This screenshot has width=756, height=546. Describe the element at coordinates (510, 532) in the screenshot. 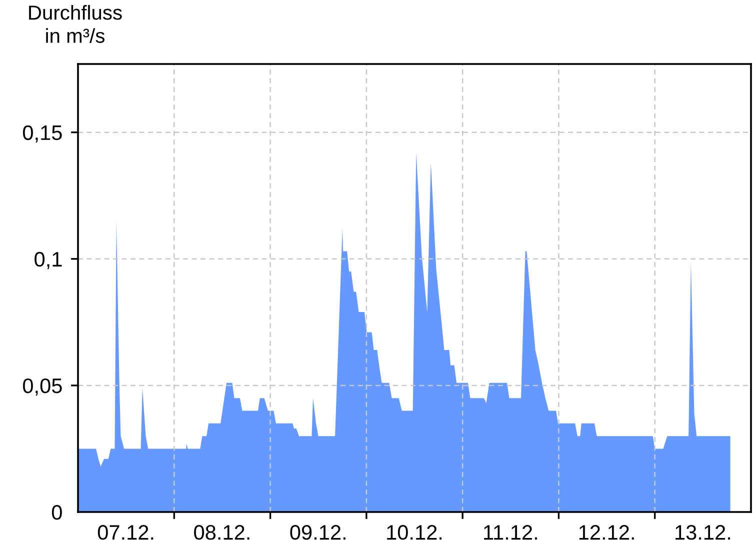

I see `x-tick-label: 11.12.` at that location.